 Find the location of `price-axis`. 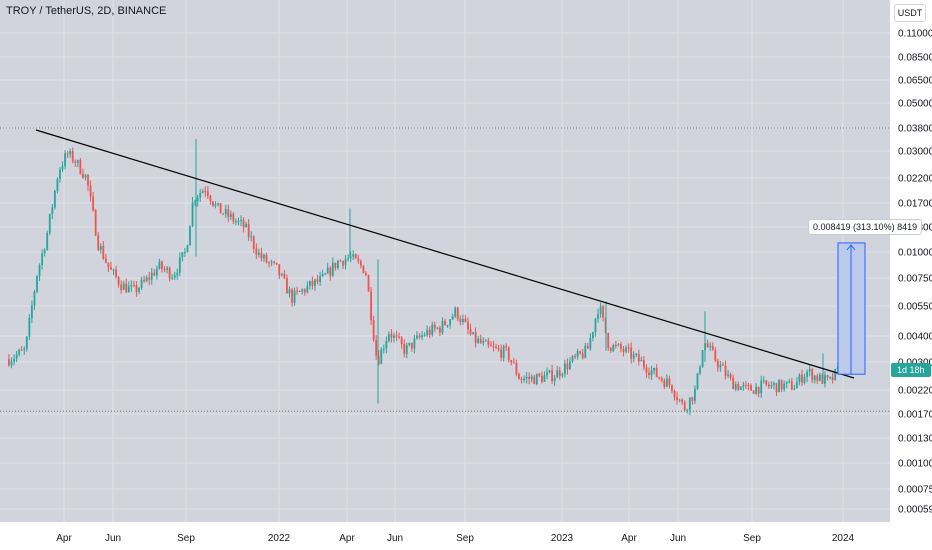

price-axis is located at coordinates (911, 275).